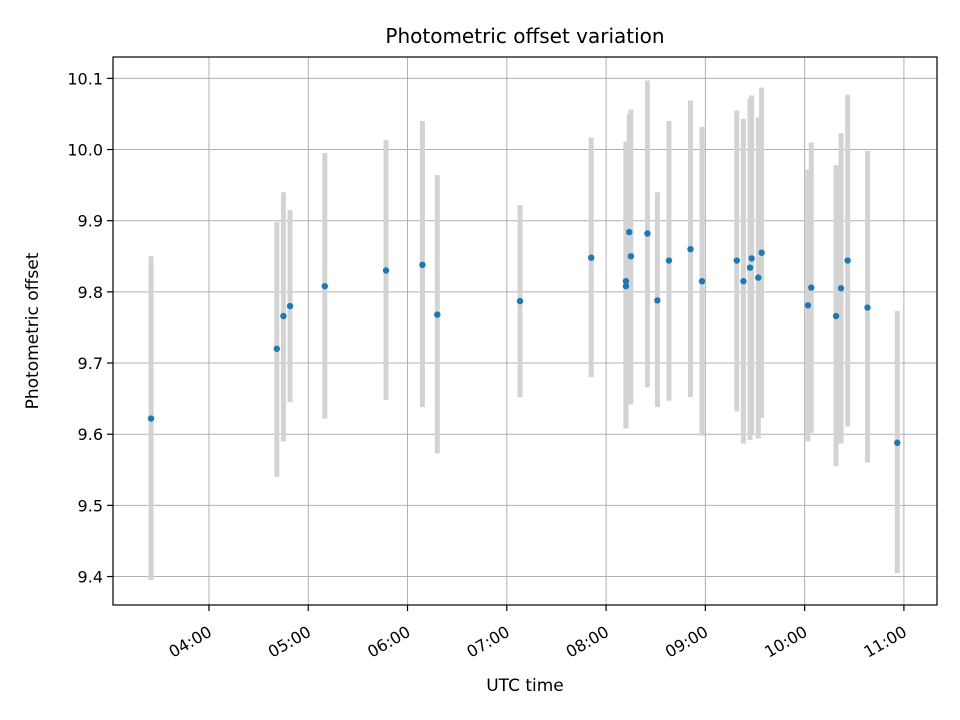 This screenshot has width=960, height=720. I want to click on y-tick-label: 10.1, so click(85, 78).